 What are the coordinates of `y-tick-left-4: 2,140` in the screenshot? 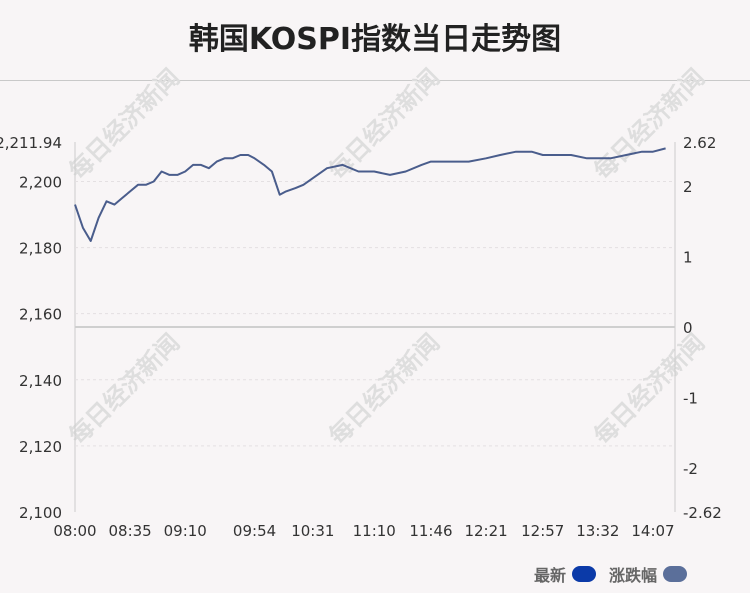 It's located at (40, 381).